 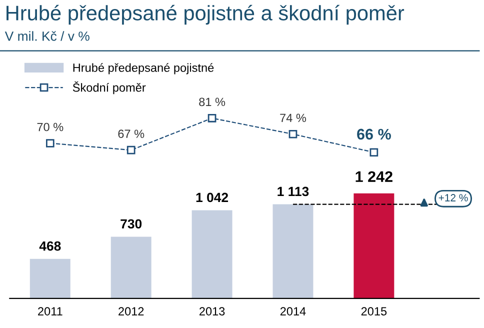 What do you see at coordinates (374, 176) in the screenshot?
I see `data-label: 1 242` at bounding box center [374, 176].